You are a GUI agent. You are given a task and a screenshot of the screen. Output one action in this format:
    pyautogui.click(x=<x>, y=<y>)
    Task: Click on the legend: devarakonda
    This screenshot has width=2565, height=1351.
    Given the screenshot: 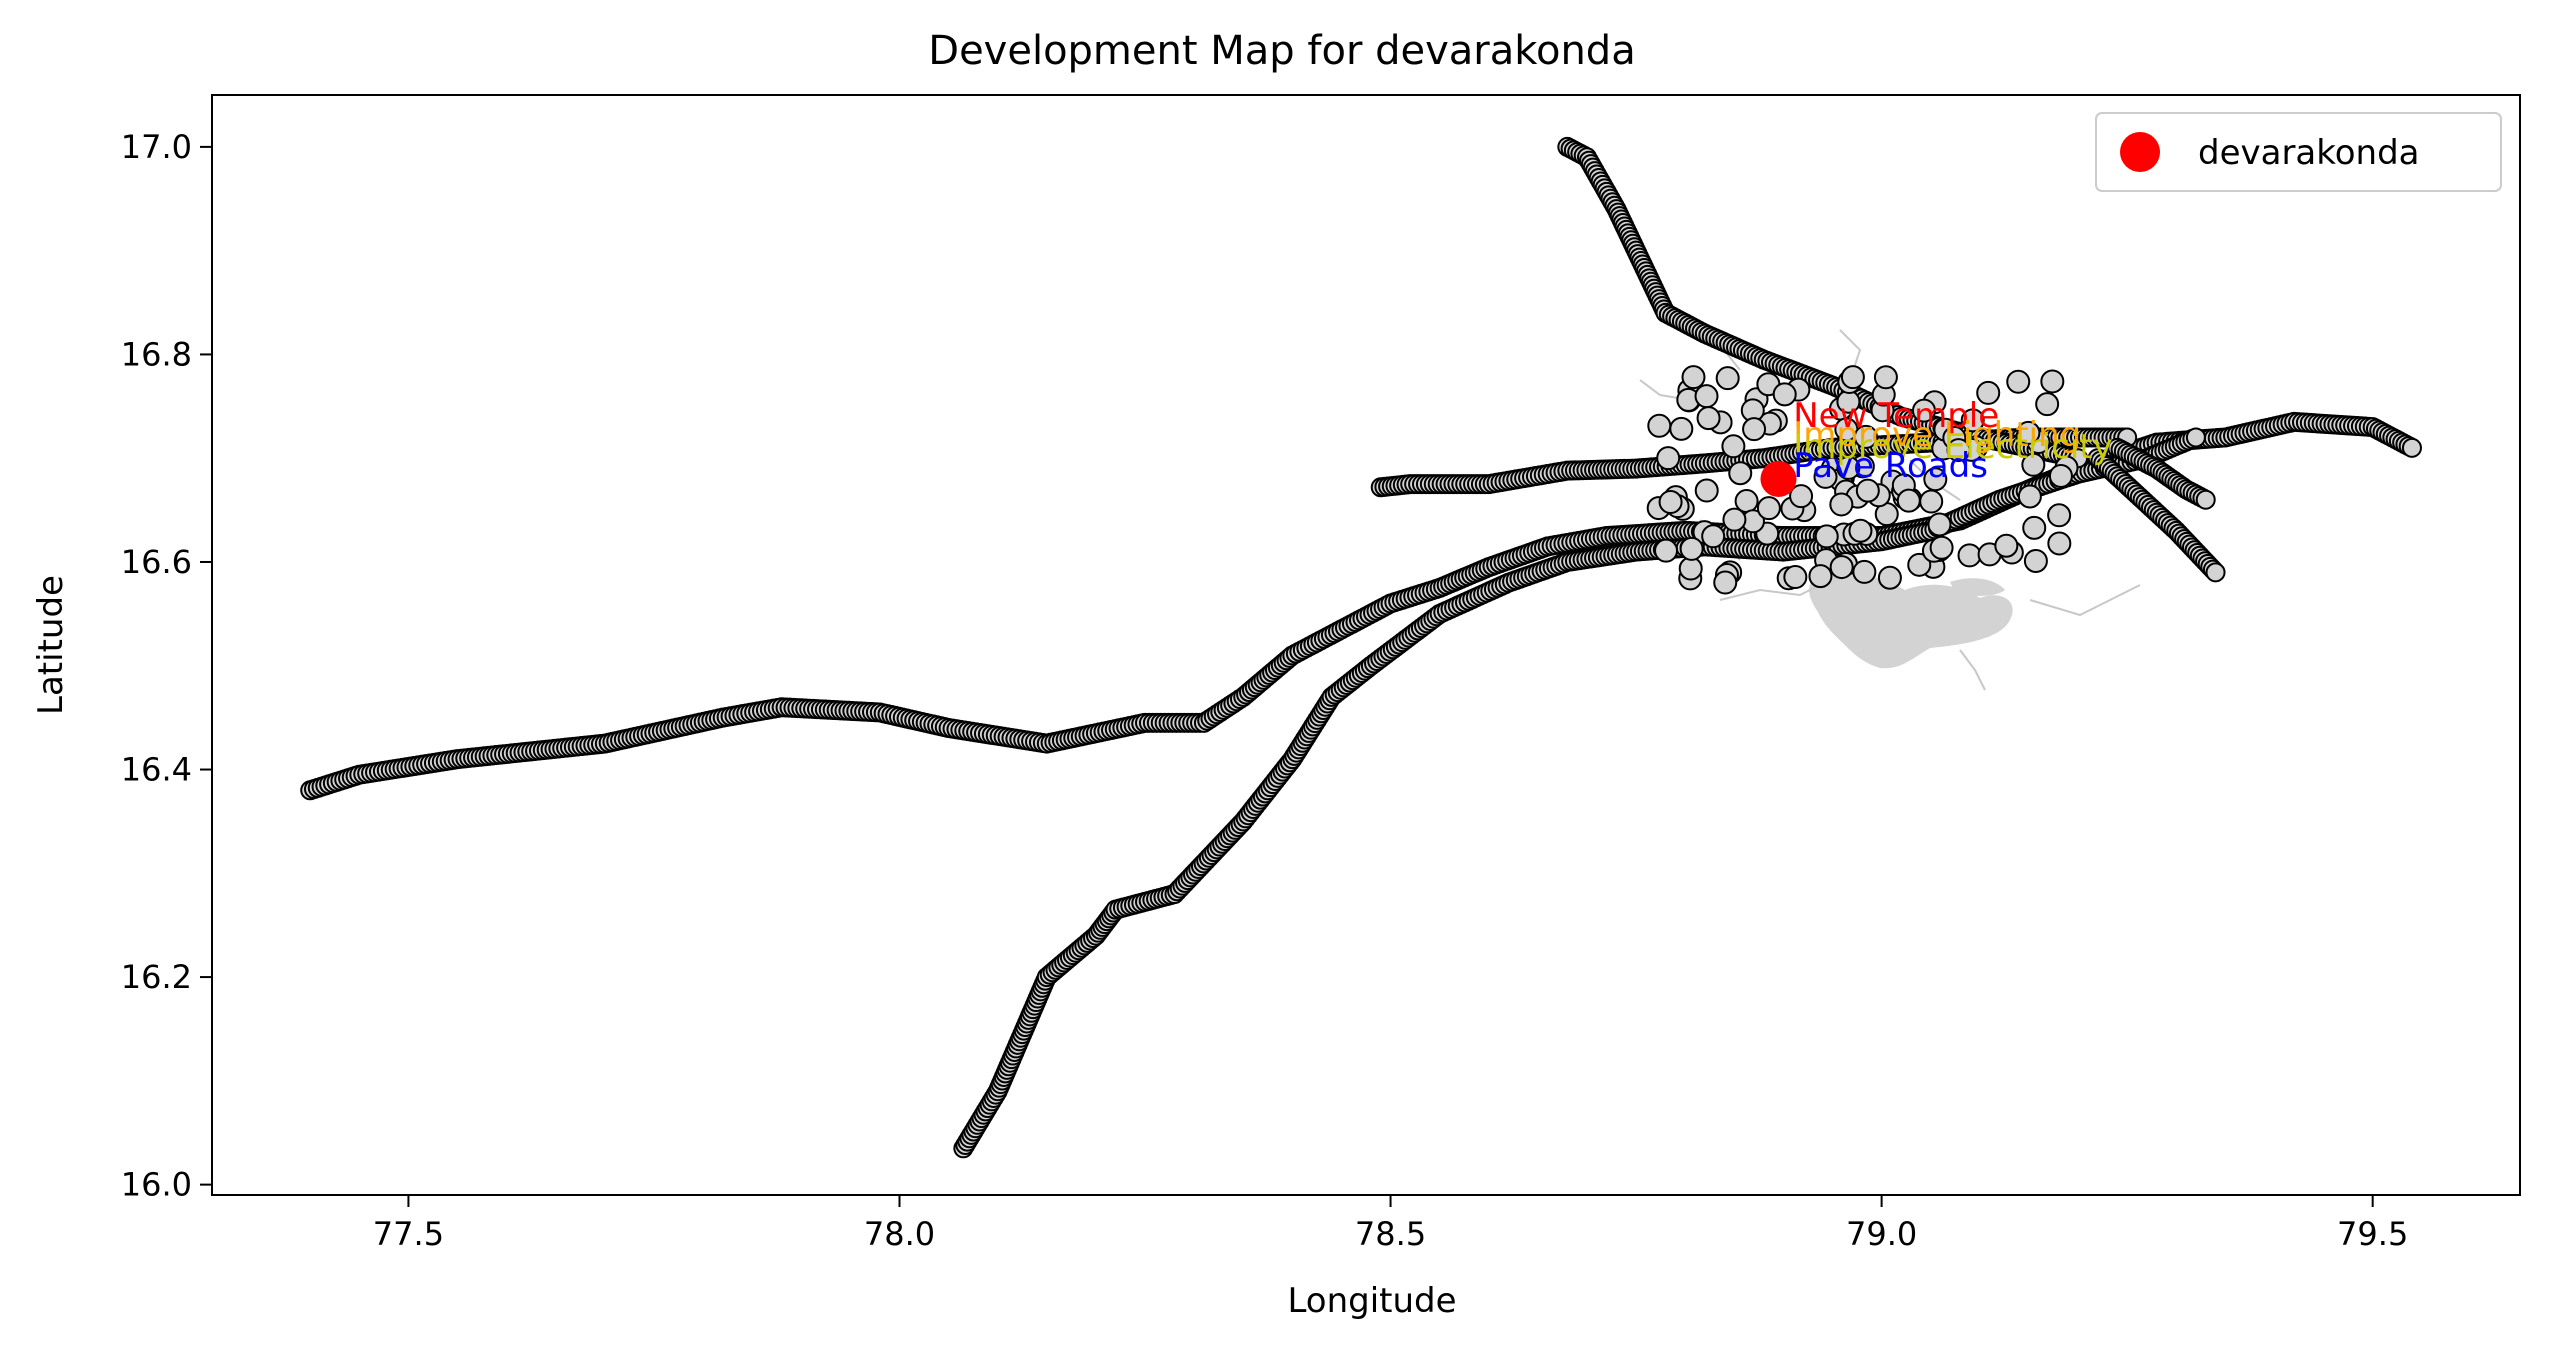 What is the action you would take?
    pyautogui.click(x=2298, y=152)
    